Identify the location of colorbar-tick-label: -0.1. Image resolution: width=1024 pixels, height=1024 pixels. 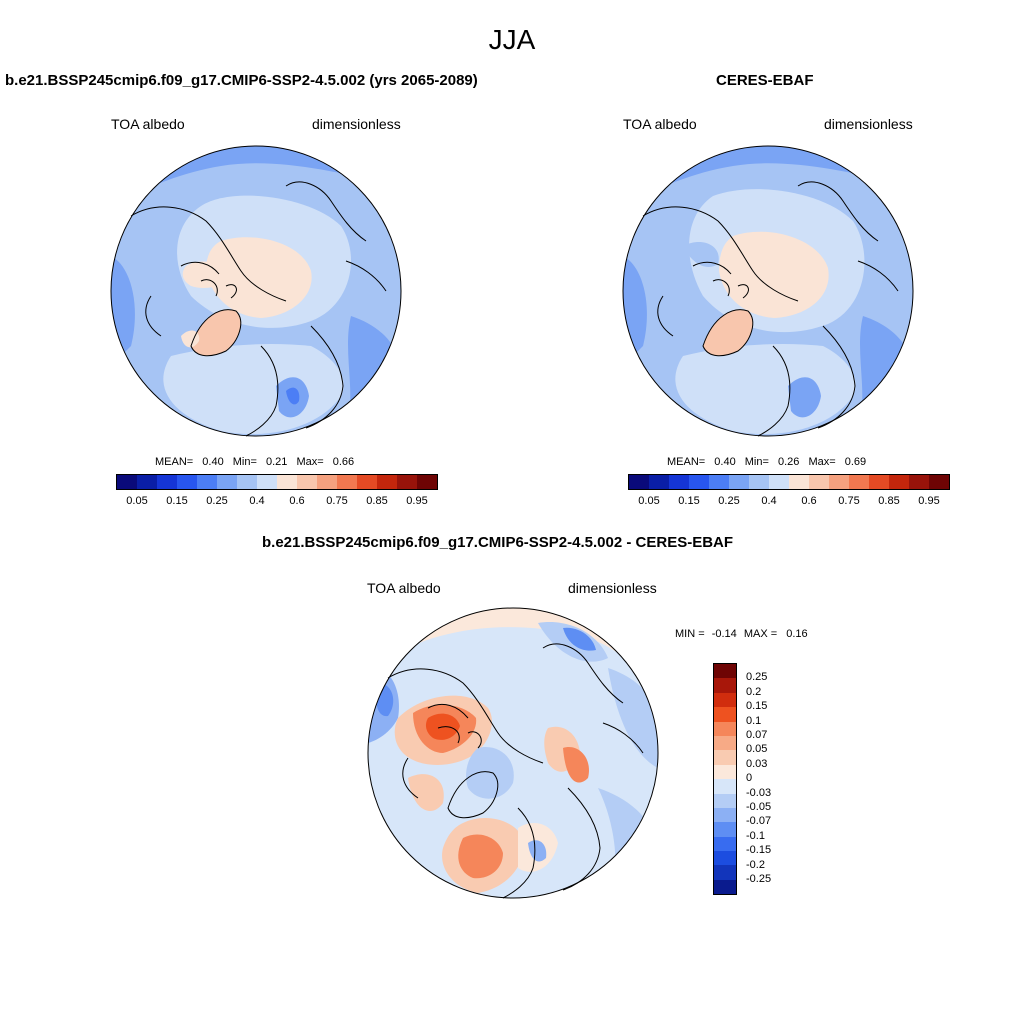
(755, 835).